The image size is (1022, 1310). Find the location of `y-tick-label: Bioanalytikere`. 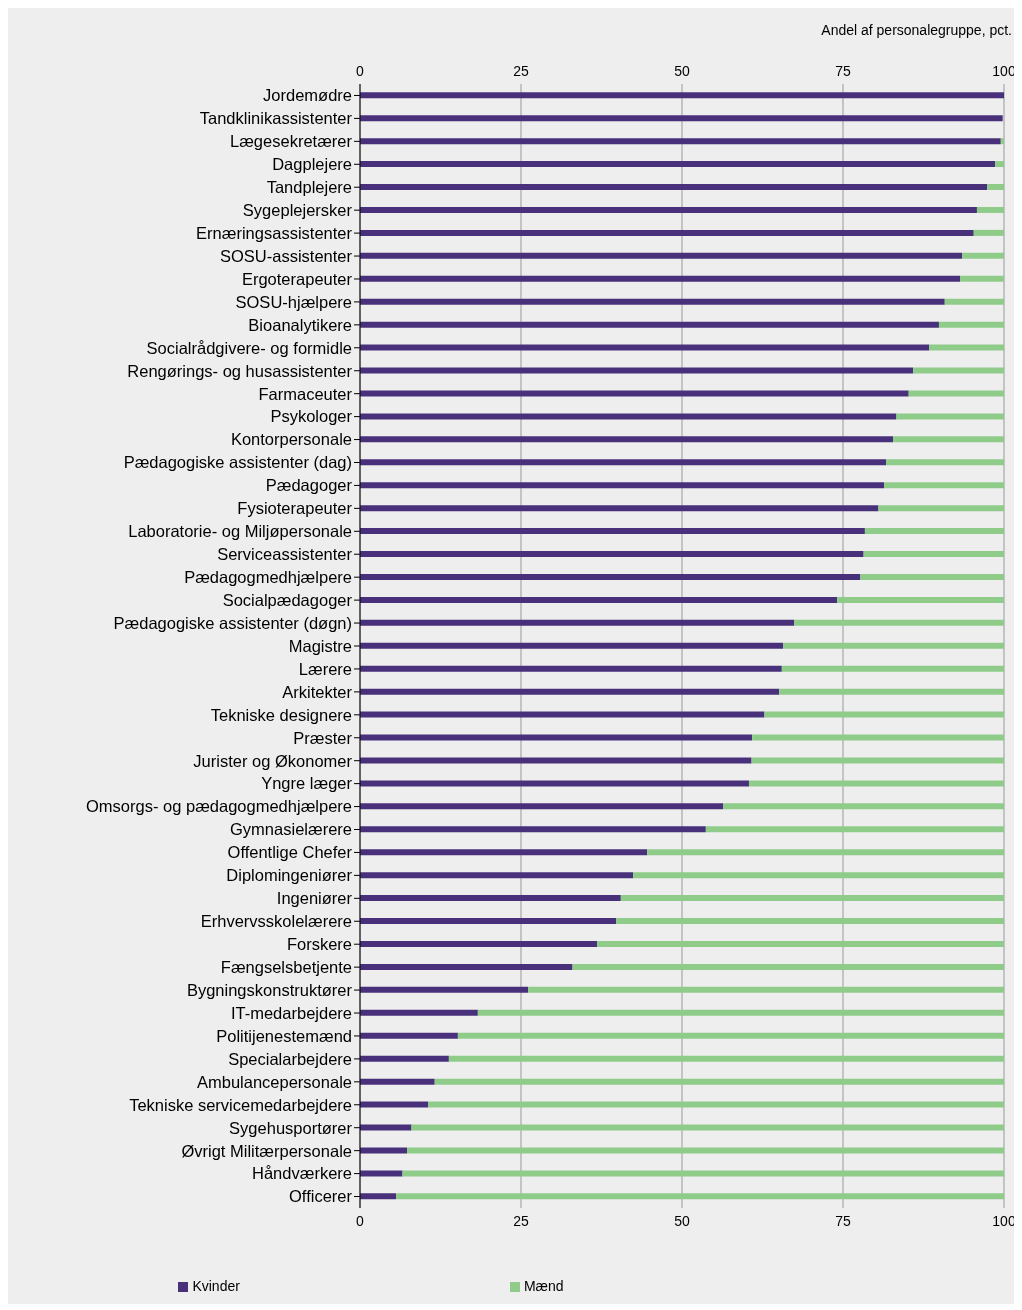

y-tick-label: Bioanalytikere is located at coordinates (300, 324).